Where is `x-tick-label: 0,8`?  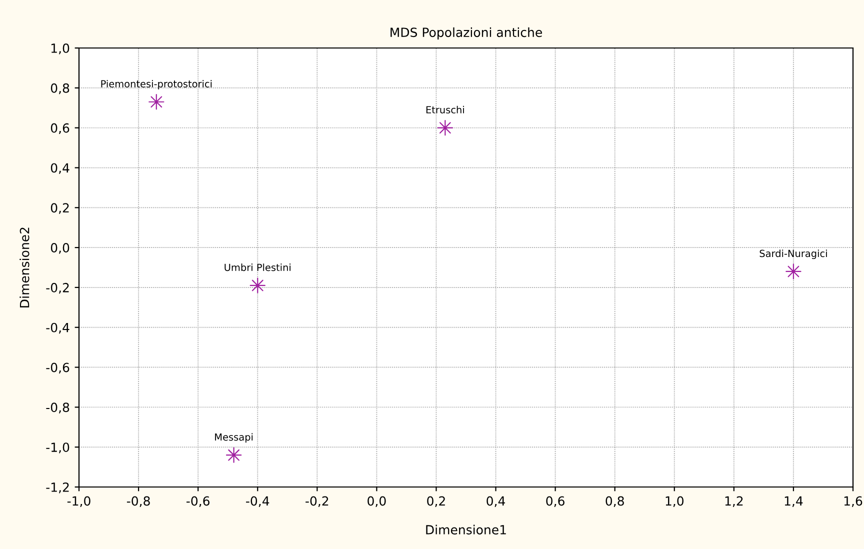 x-tick-label: 0,8 is located at coordinates (615, 501).